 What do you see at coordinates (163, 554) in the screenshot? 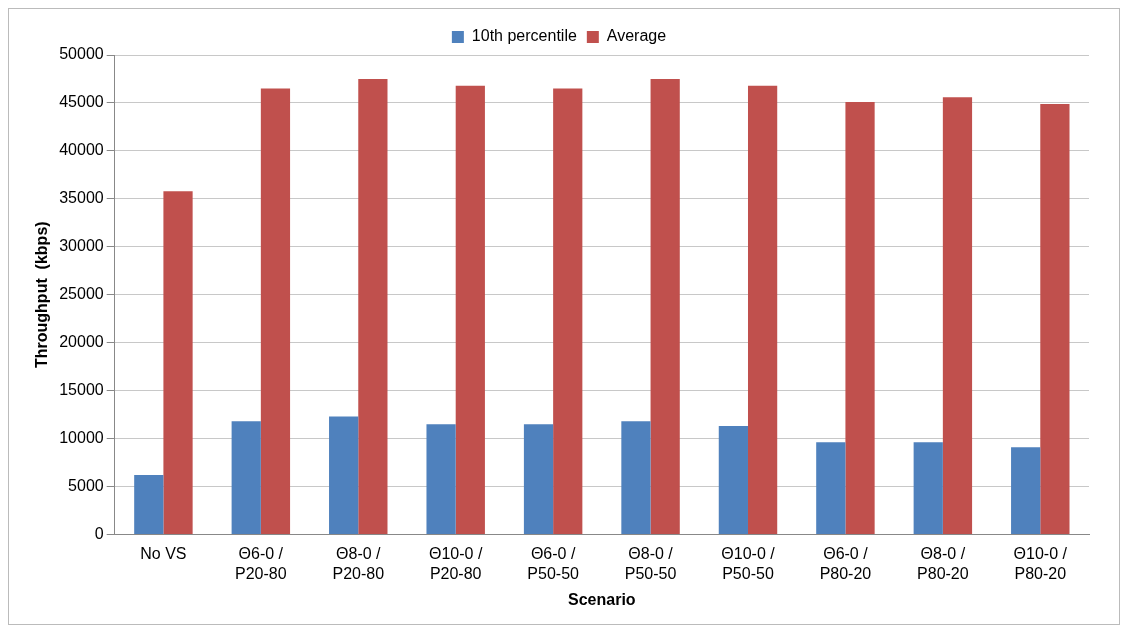
I see `x-tick-label: No VS` at bounding box center [163, 554].